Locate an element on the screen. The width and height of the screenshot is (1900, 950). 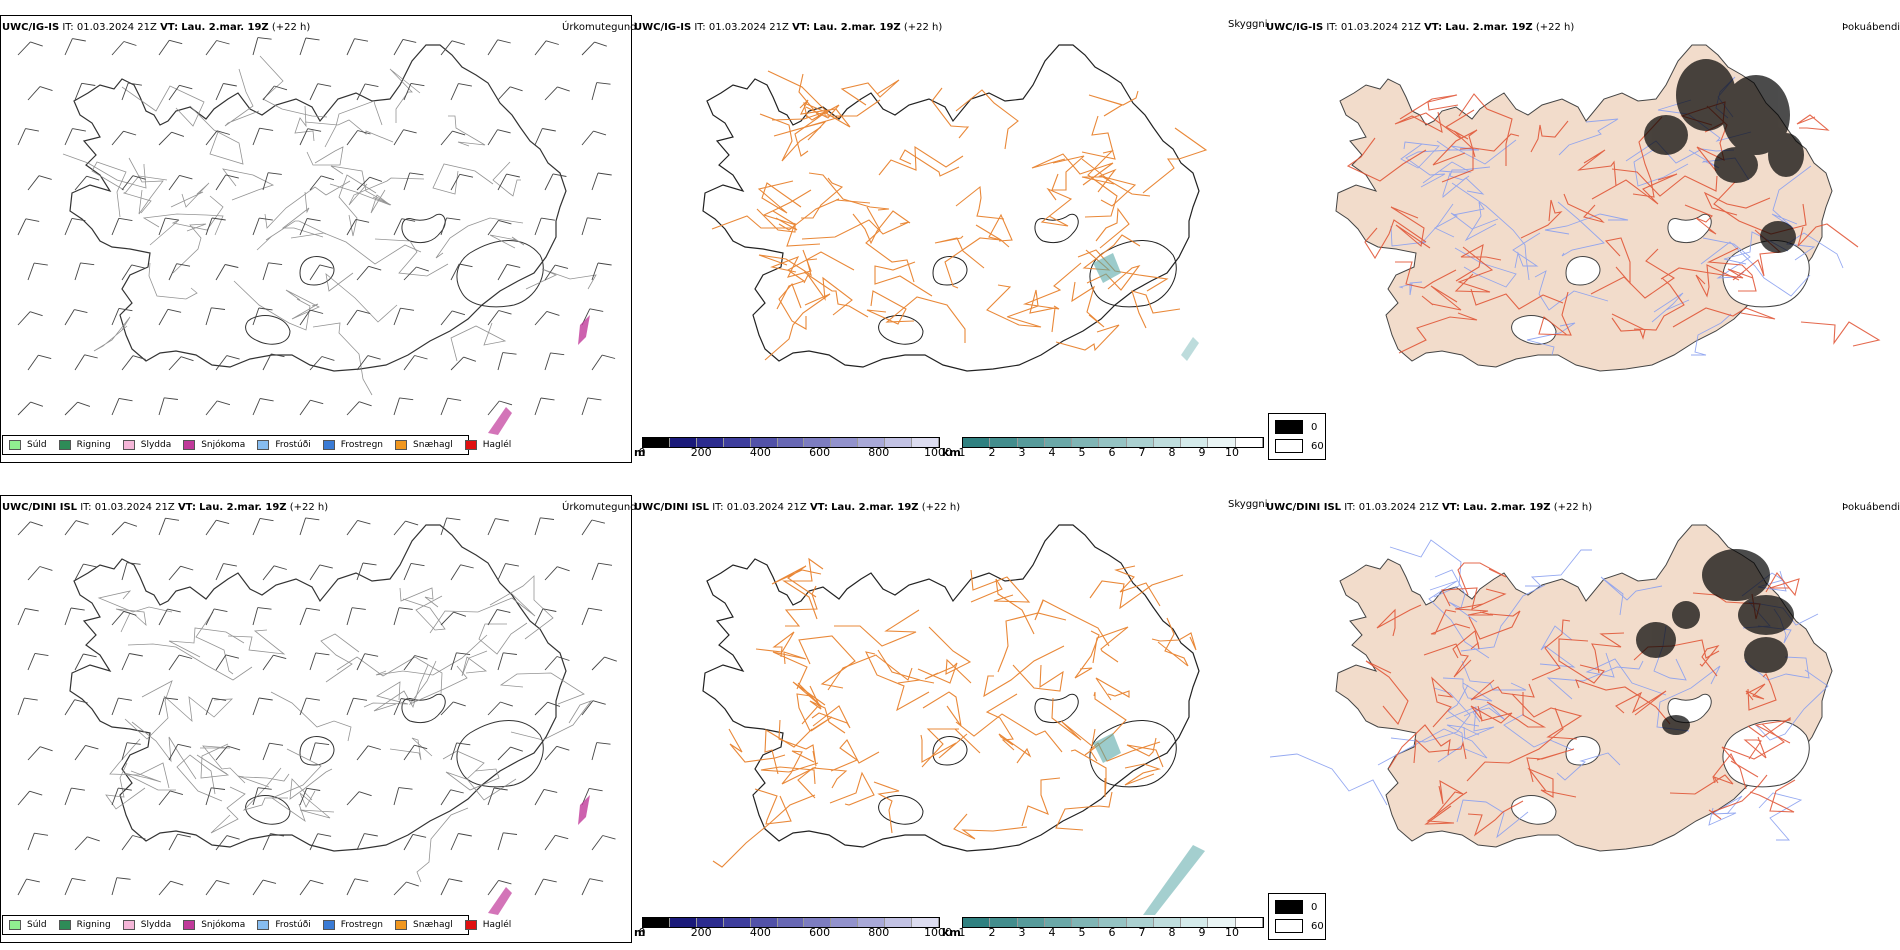
visibility-colorbar-bottom is located at coordinates (1113, 922).